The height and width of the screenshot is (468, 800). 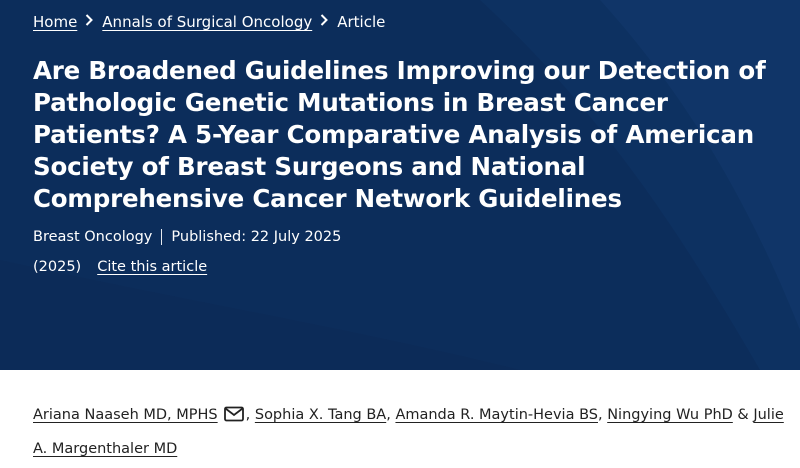 What do you see at coordinates (152, 267) in the screenshot?
I see `cite-this-article-link: Cite this article` at bounding box center [152, 267].